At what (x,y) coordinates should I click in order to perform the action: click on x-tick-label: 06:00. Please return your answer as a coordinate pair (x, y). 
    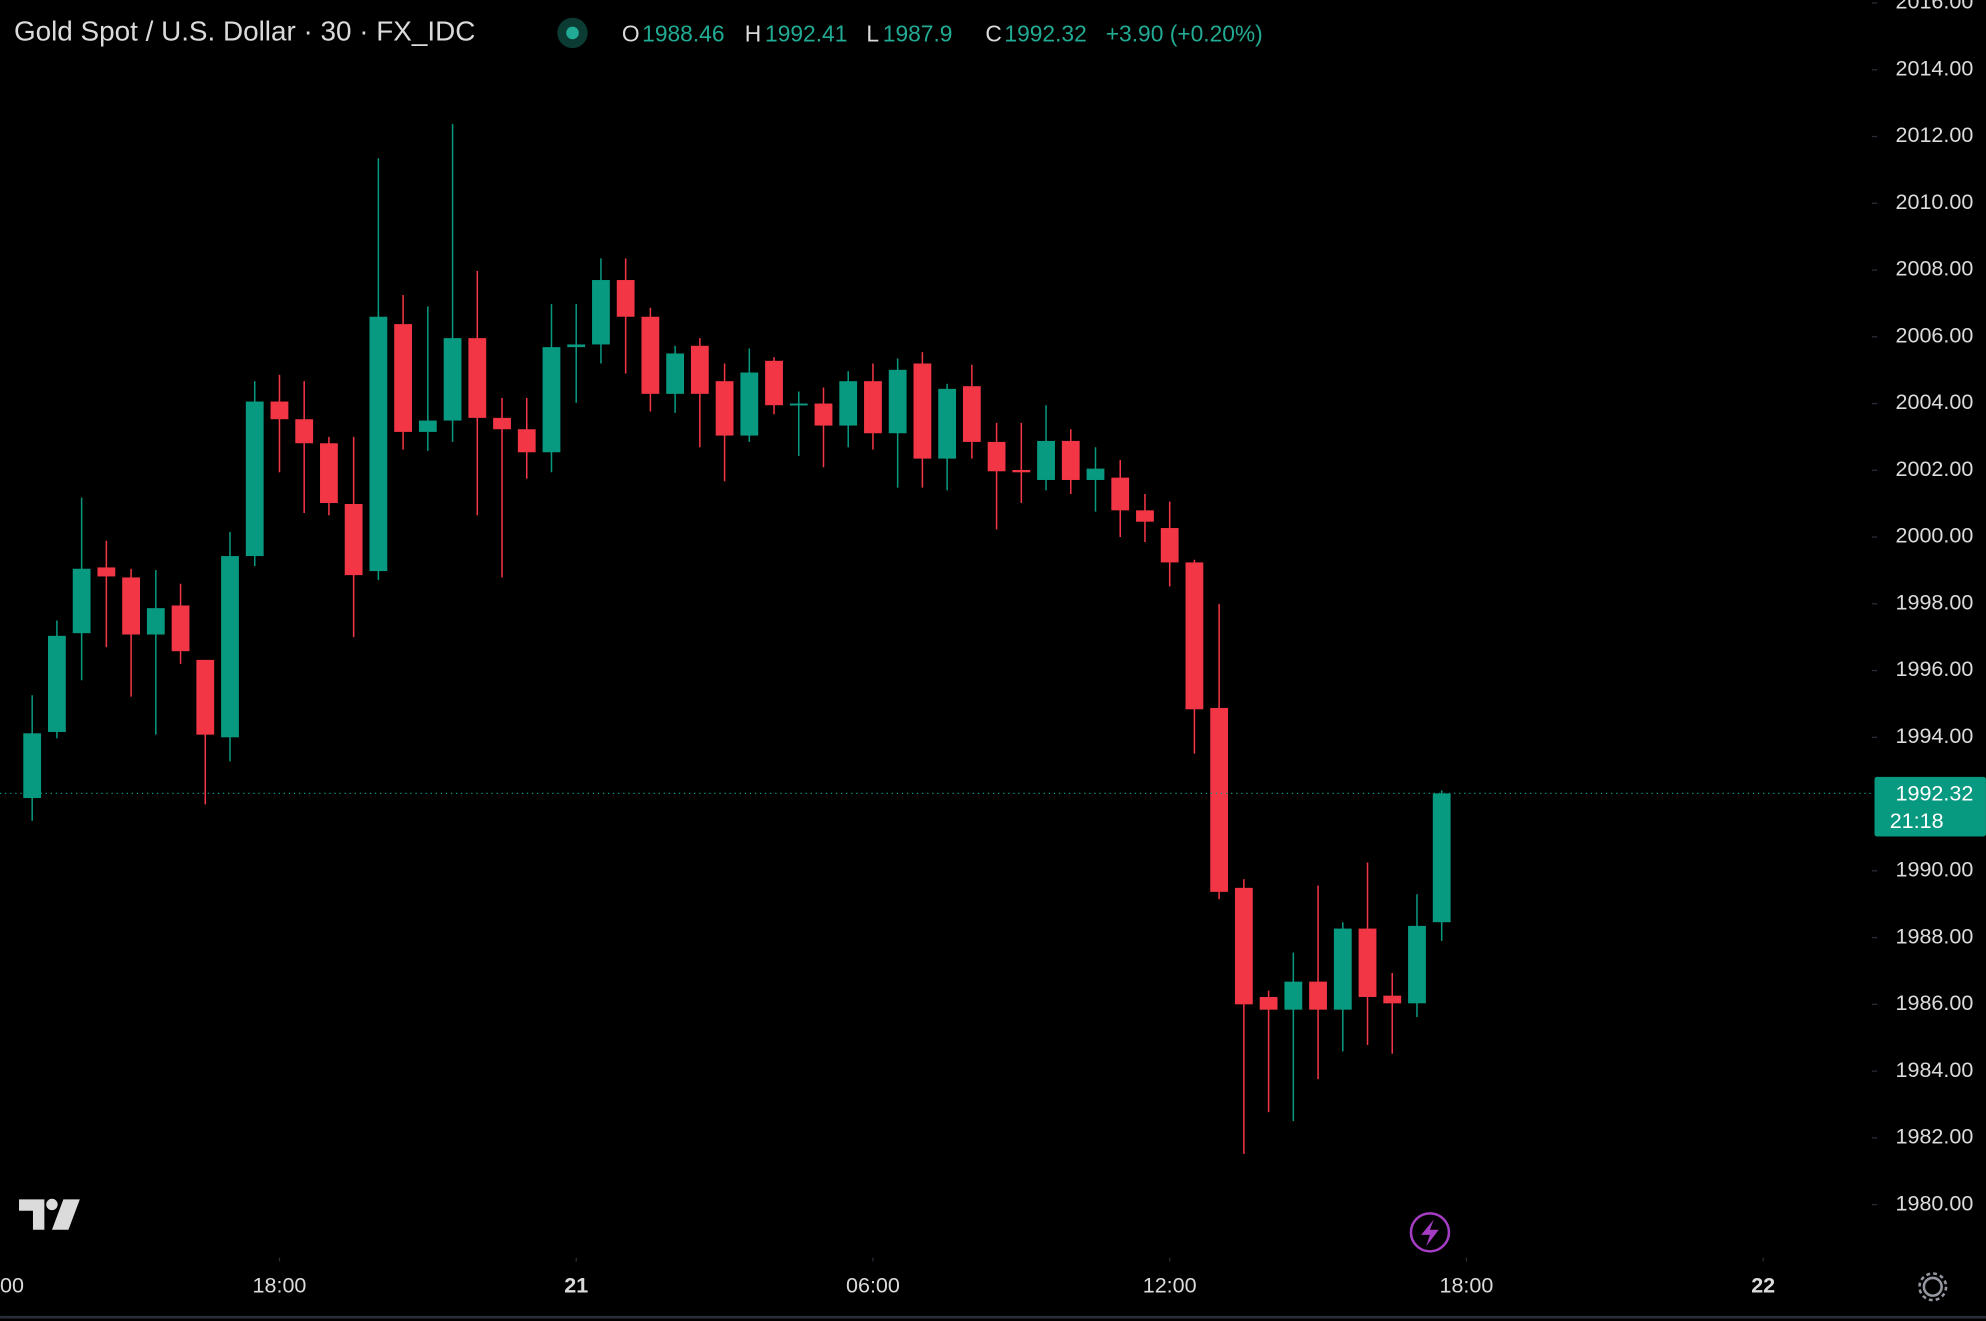
    Looking at the image, I should click on (873, 1285).